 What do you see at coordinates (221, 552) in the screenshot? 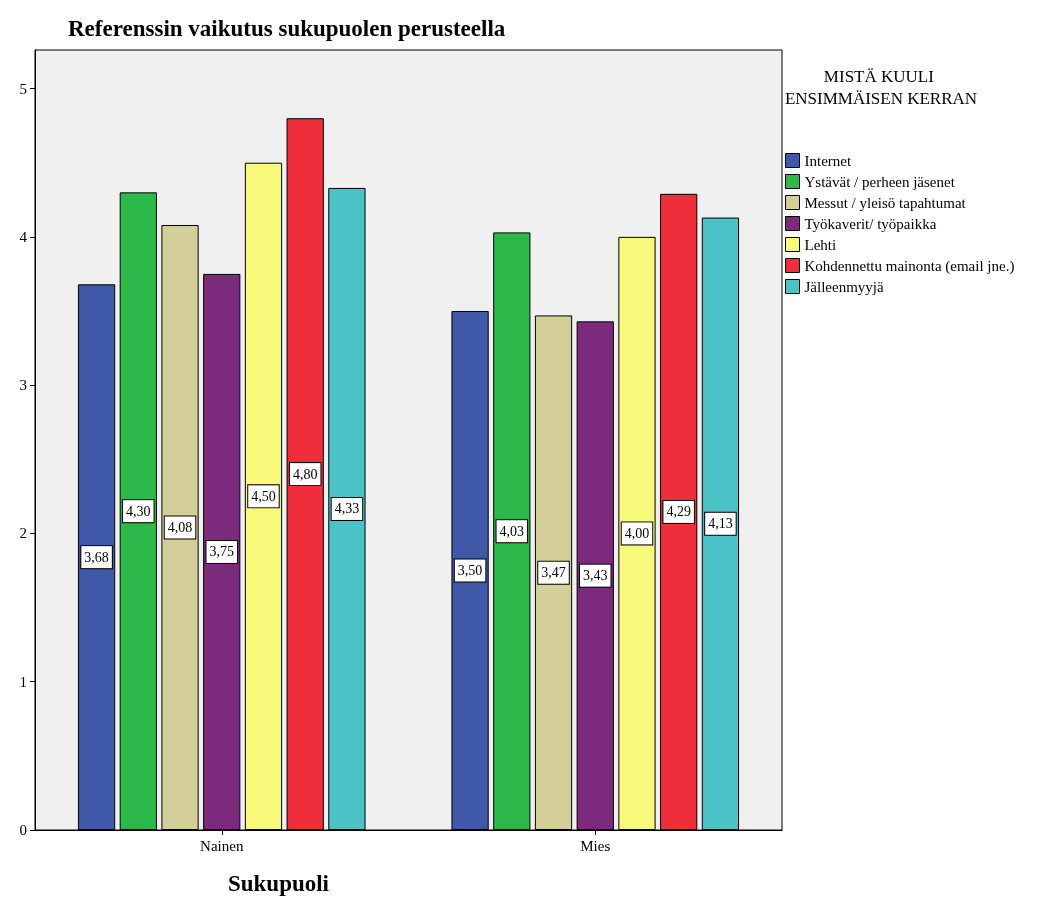
I see `data-label: 3,75` at bounding box center [221, 552].